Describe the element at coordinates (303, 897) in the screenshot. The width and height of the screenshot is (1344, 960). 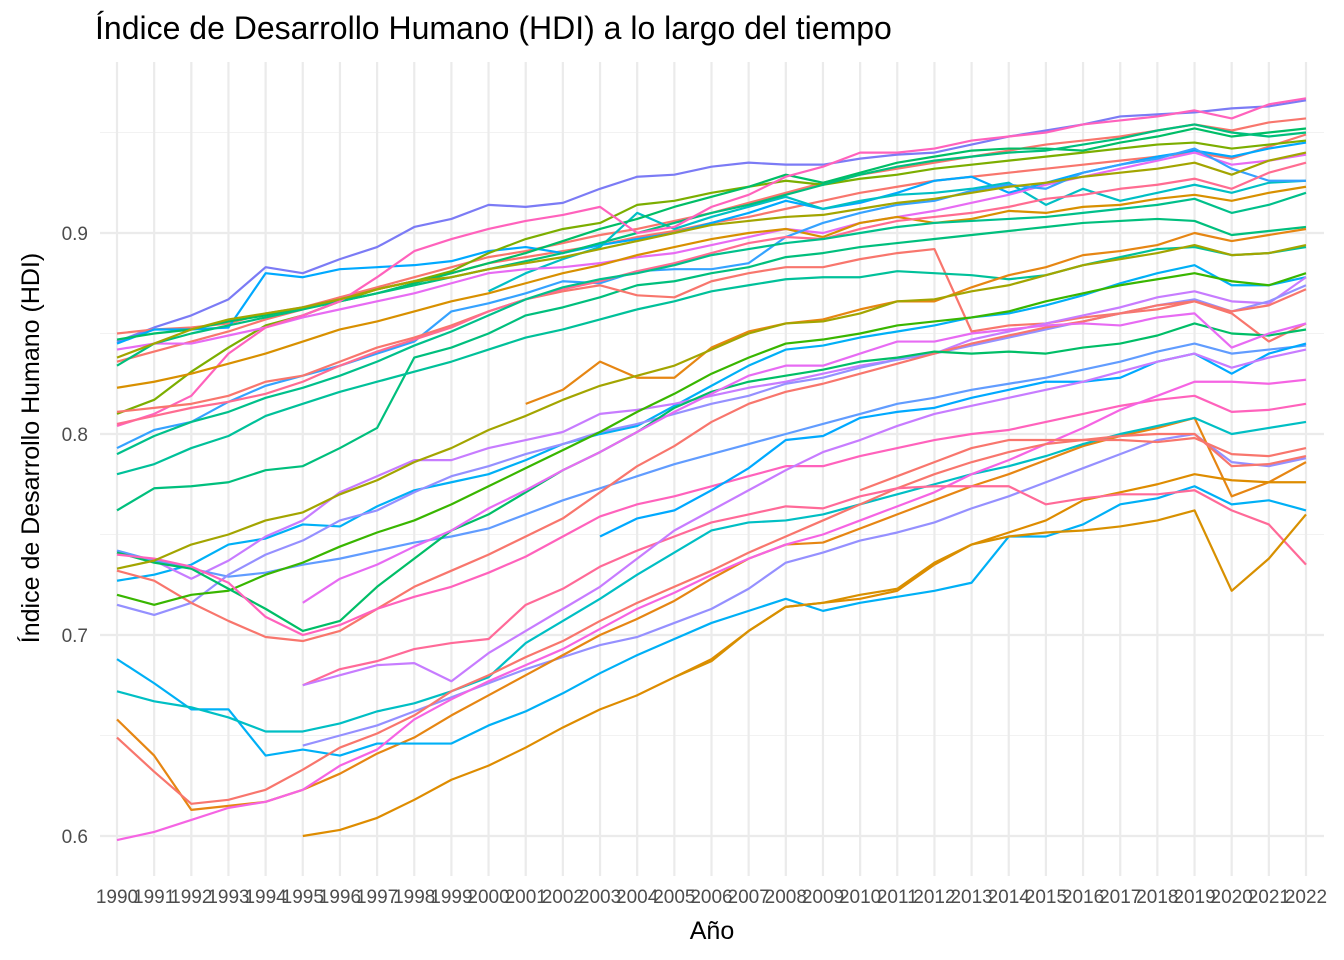
I see `x-tick-label: 1995` at that location.